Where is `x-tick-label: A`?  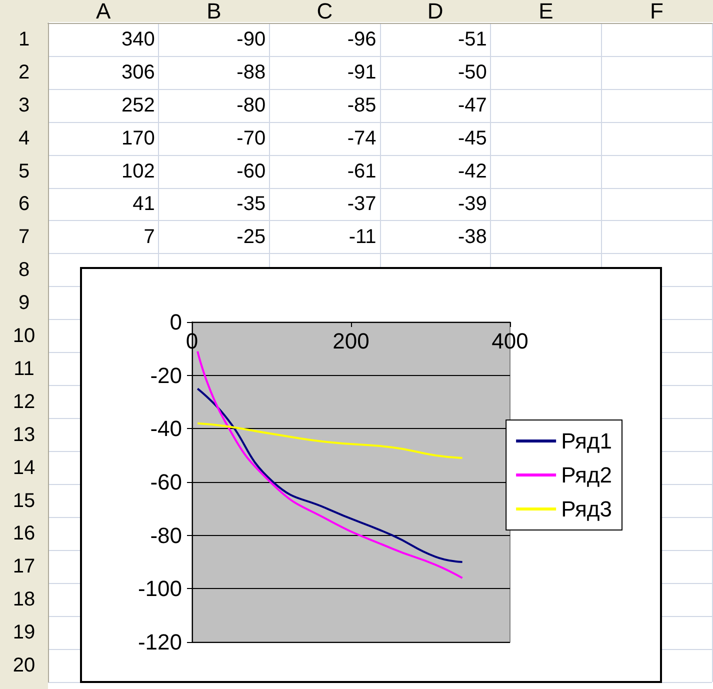
x-tick-label: A is located at coordinates (103, 12).